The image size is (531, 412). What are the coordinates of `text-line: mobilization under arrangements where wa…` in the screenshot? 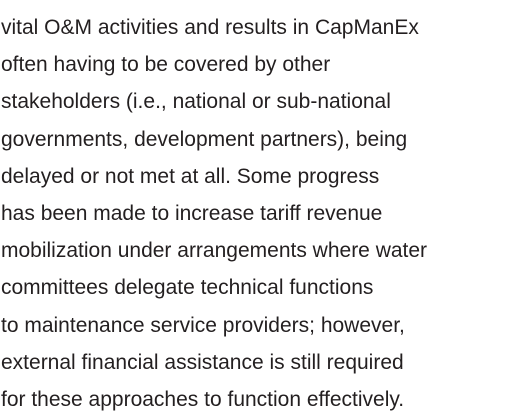 It's located at (214, 251).